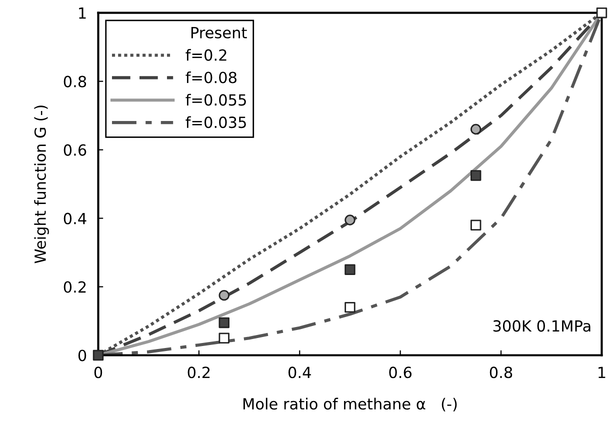 Image resolution: width=614 pixels, height=428 pixels. I want to click on legend-label: f=0.055, so click(216, 100).